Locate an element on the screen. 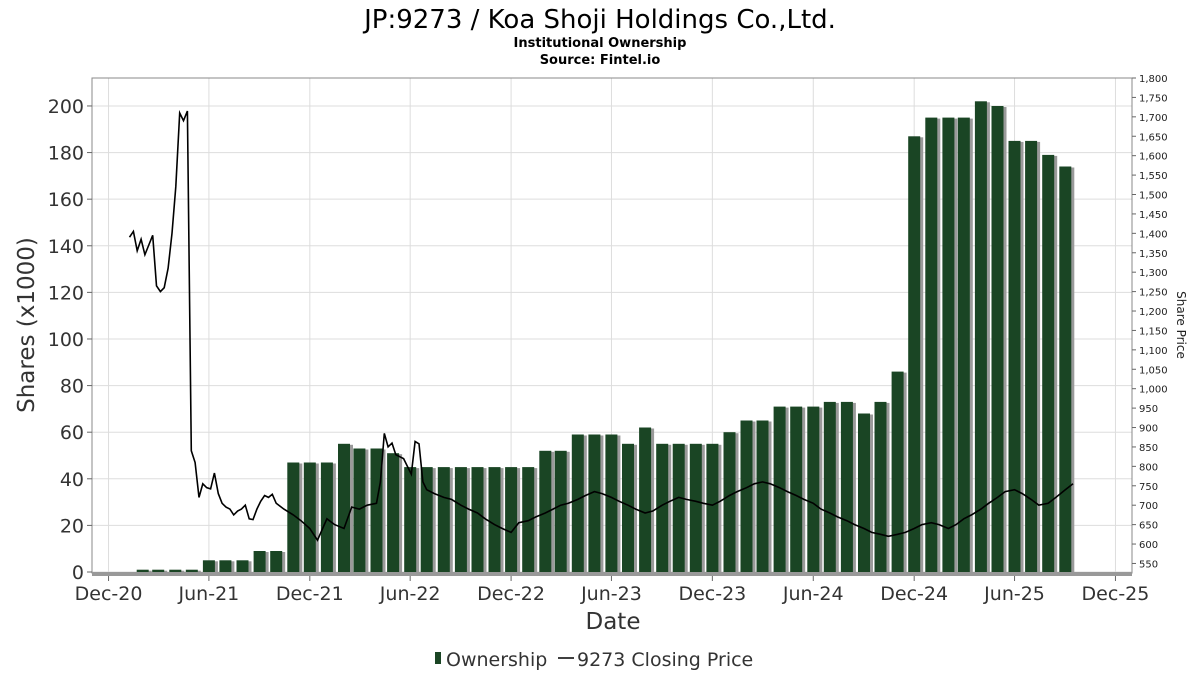 The height and width of the screenshot is (675, 1200). y2-tick-label: 900 is located at coordinates (1148, 429).